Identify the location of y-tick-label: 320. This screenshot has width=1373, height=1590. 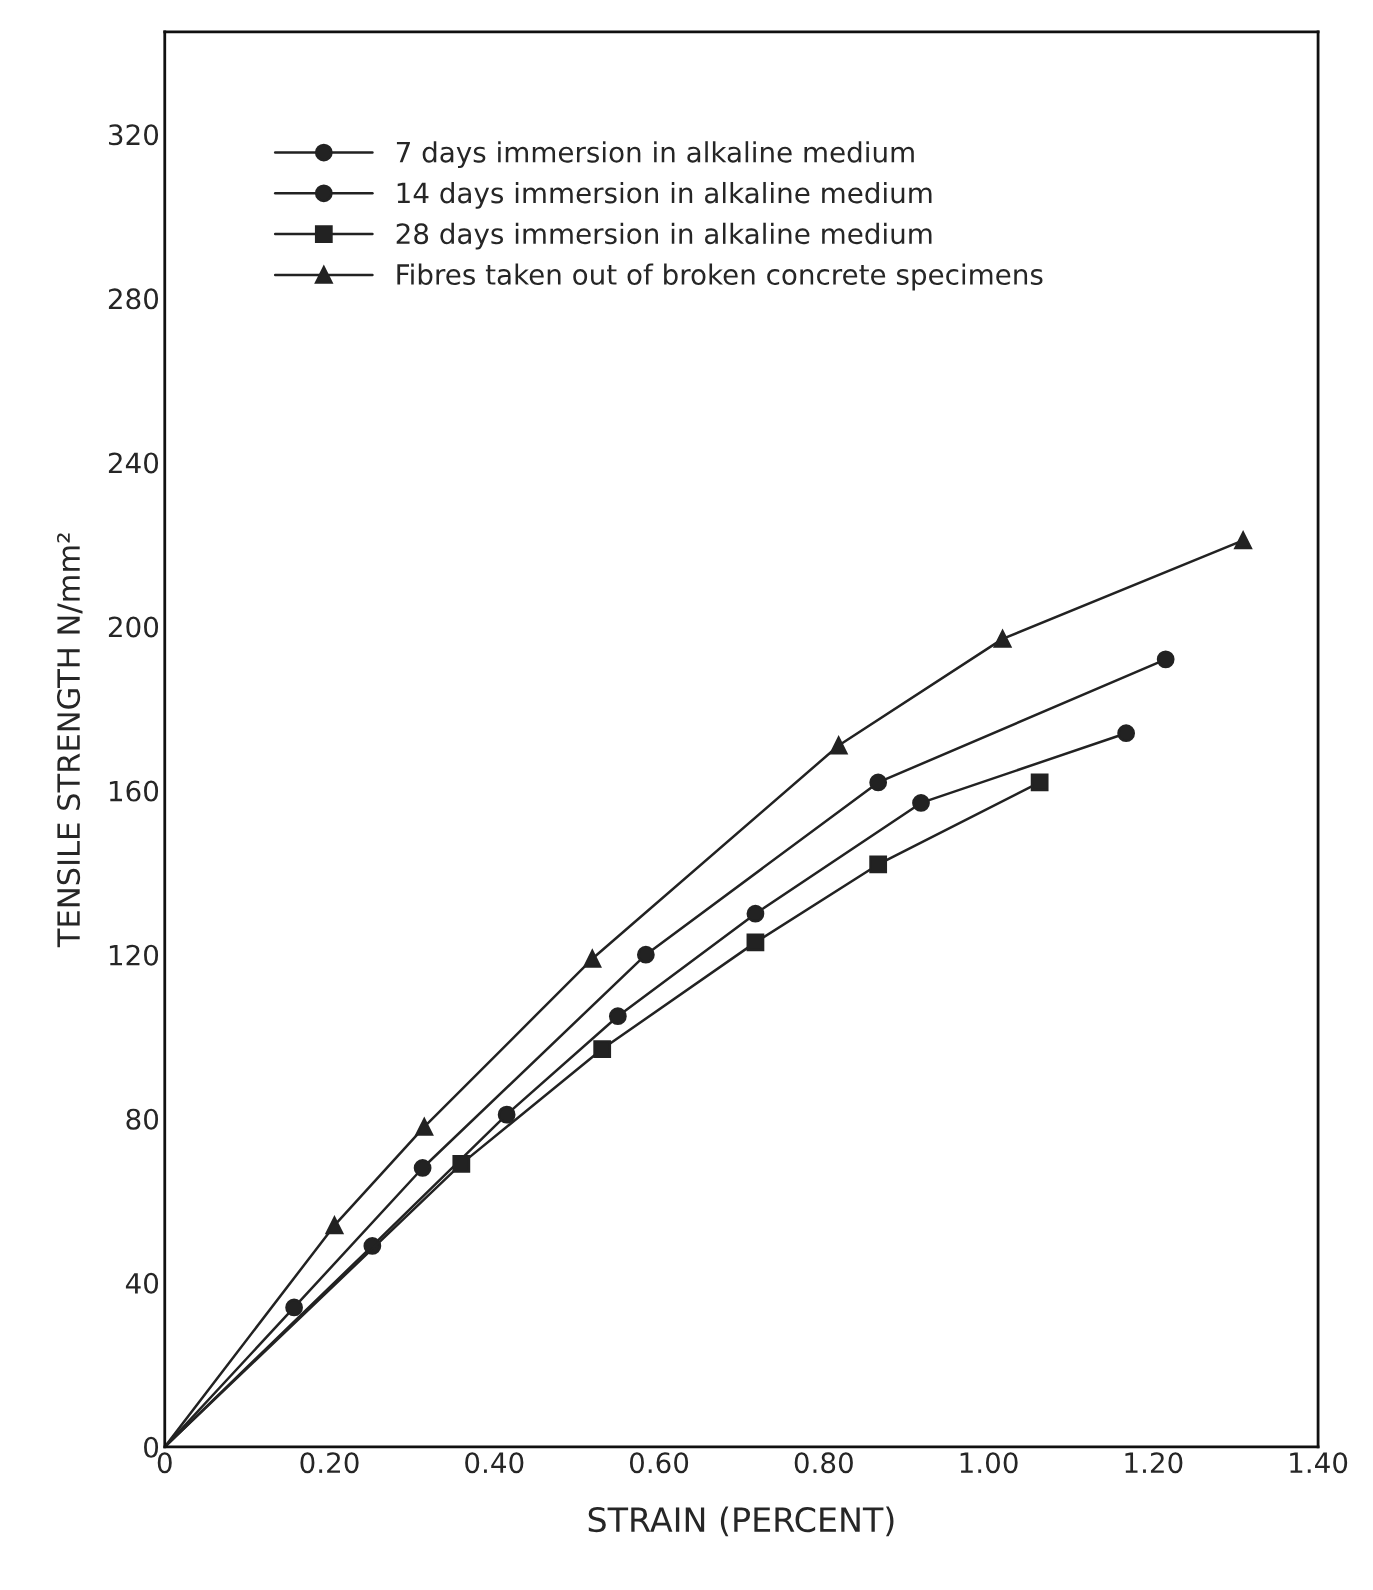
(134, 135).